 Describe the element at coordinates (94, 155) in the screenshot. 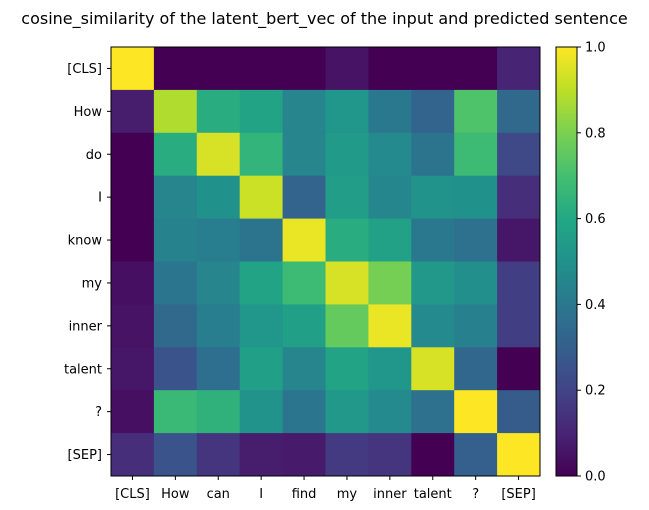

I see `y-tick-label: do` at that location.